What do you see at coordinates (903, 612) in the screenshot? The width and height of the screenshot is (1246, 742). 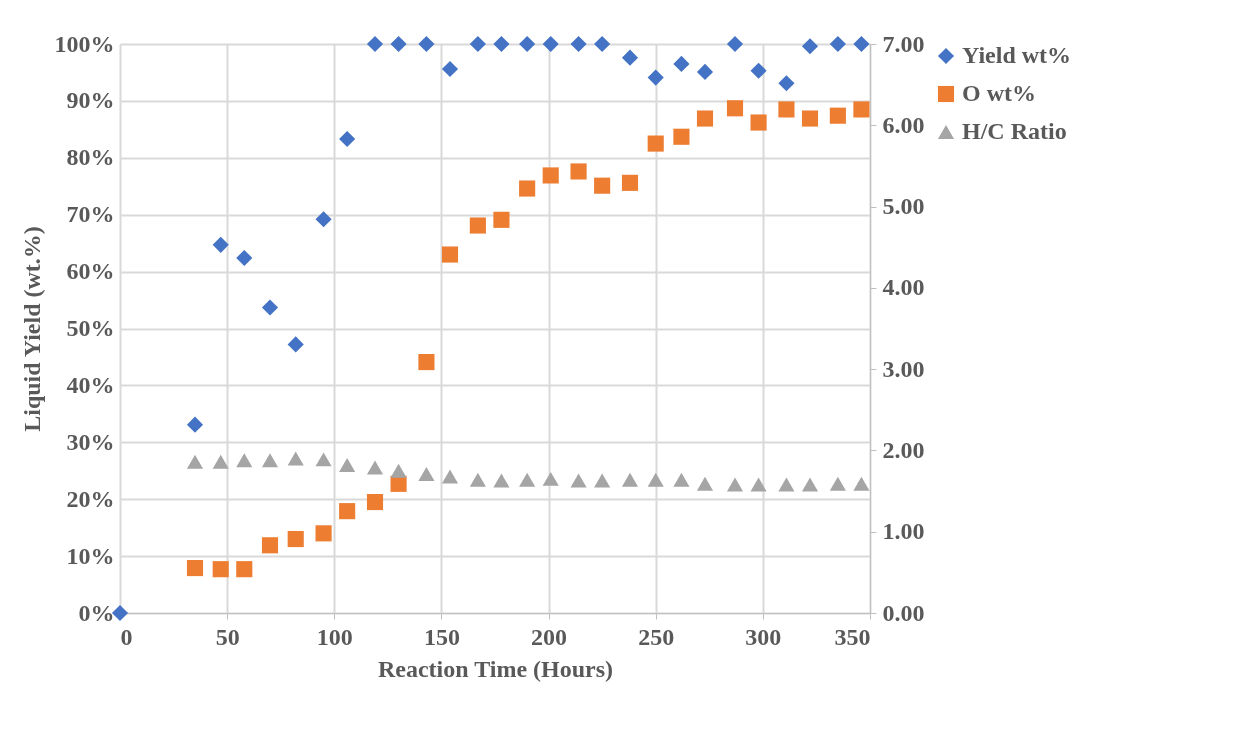 I see `y2-tick-label: 0.00` at bounding box center [903, 612].